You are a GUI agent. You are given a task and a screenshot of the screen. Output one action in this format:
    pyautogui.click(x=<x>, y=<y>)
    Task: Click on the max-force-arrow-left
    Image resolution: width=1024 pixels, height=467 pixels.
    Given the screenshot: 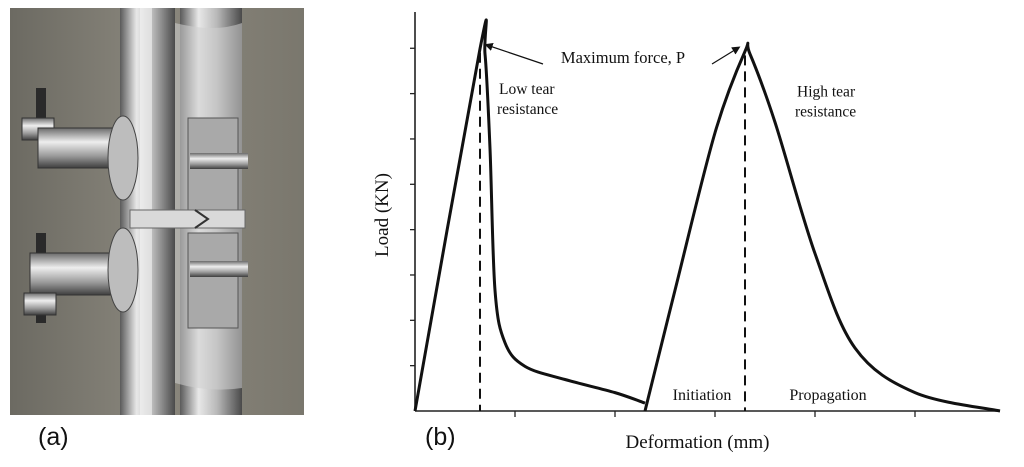 What is the action you would take?
    pyautogui.click(x=514, y=53)
    